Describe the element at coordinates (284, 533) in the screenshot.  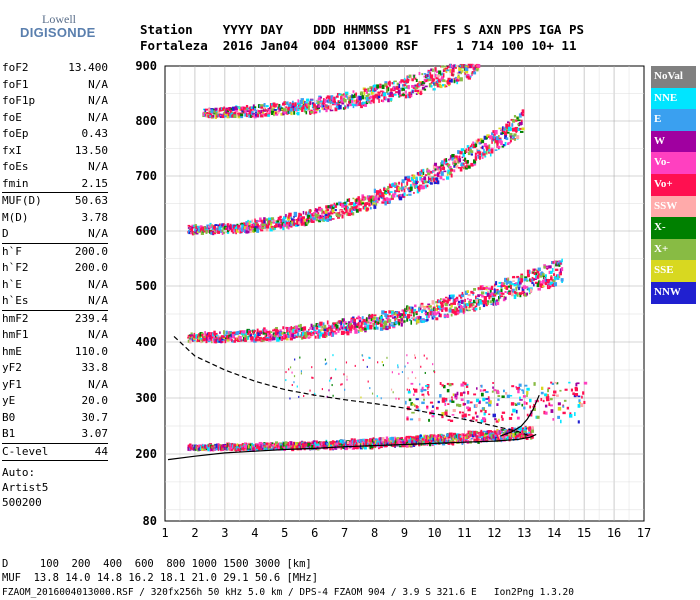
I see `x-tick-label: 5` at that location.